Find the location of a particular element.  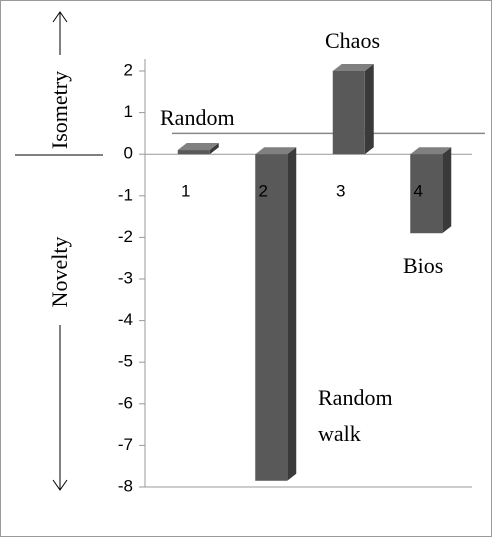

axis-label-lower: Novelty is located at coordinates (59, 272).